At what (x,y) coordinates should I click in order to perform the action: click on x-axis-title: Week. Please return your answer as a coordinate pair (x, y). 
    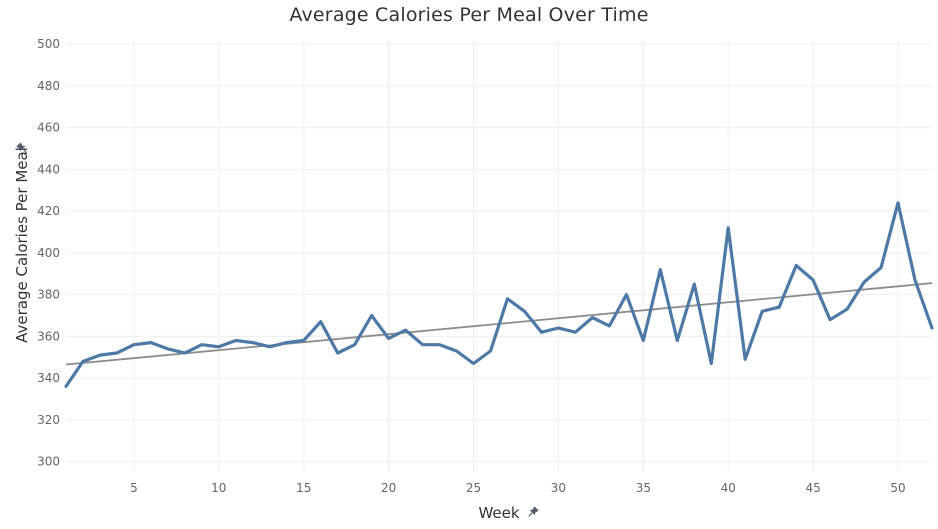
    Looking at the image, I should click on (508, 513).